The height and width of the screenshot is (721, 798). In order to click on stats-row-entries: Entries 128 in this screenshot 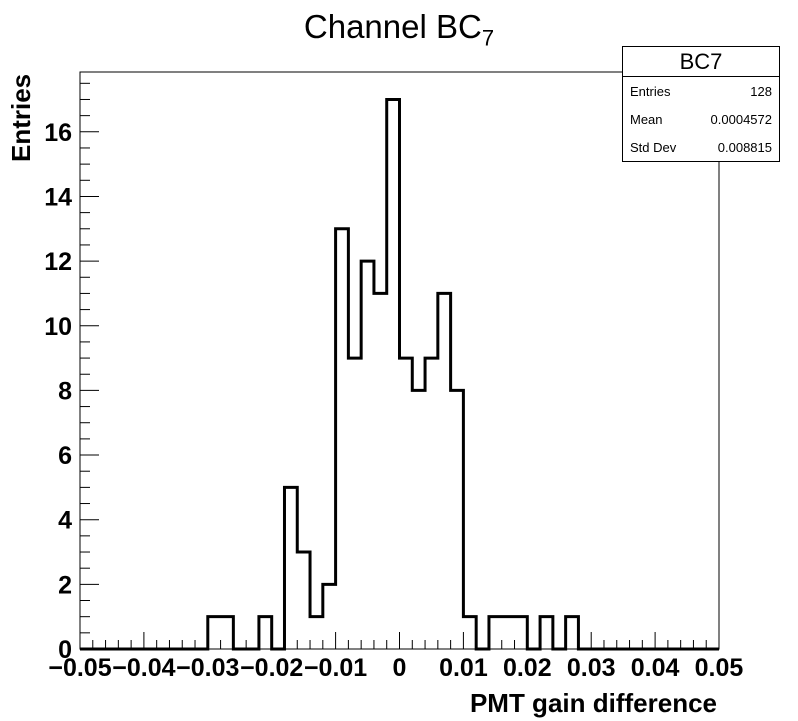, I will do `click(701, 91)`.